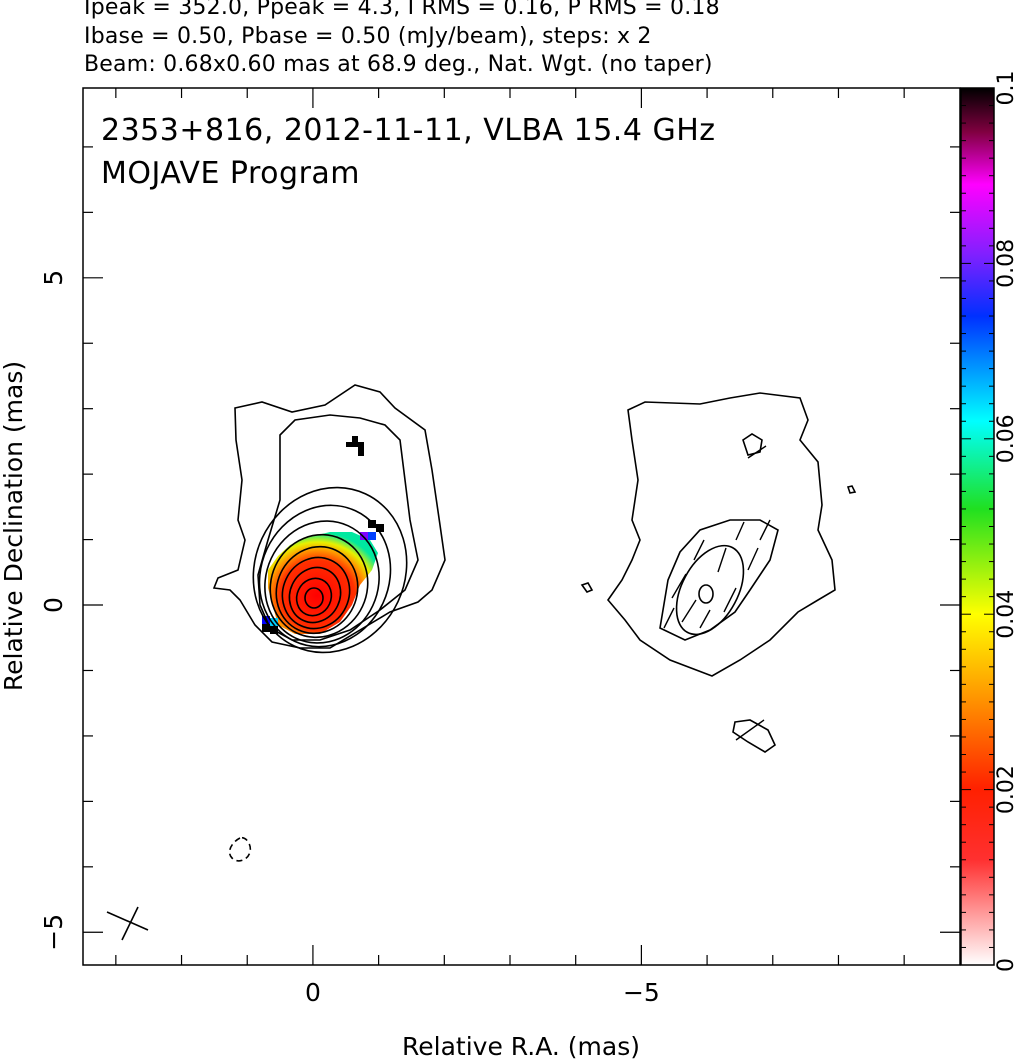 The height and width of the screenshot is (1061, 1022). What do you see at coordinates (53, 278) in the screenshot?
I see `y-tick-label: 5` at bounding box center [53, 278].